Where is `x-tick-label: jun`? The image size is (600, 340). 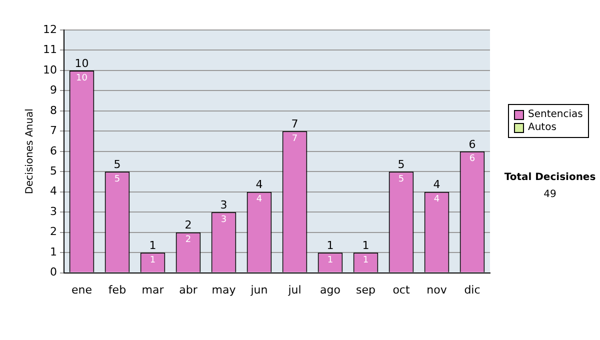
x-tick-label: jun is located at coordinates (259, 289).